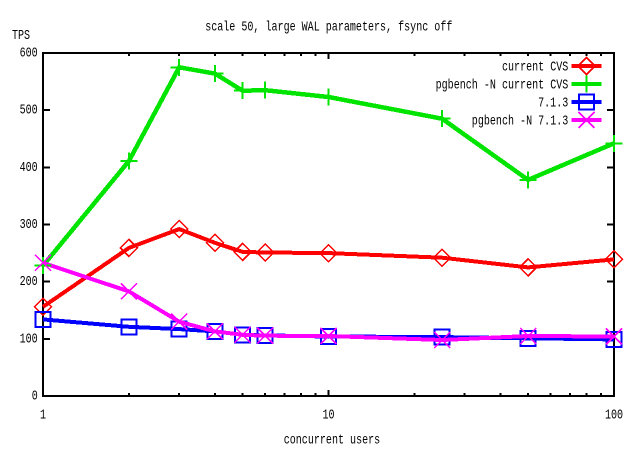  What do you see at coordinates (43, 415) in the screenshot?
I see `svg-text: 1` at bounding box center [43, 415].